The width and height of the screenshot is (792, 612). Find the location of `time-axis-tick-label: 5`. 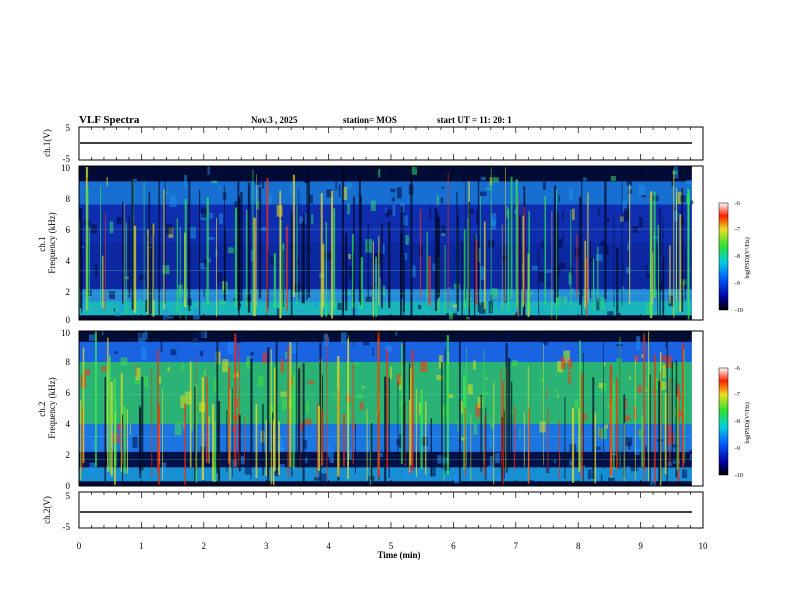

time-axis-tick-label: 5 is located at coordinates (391, 546).